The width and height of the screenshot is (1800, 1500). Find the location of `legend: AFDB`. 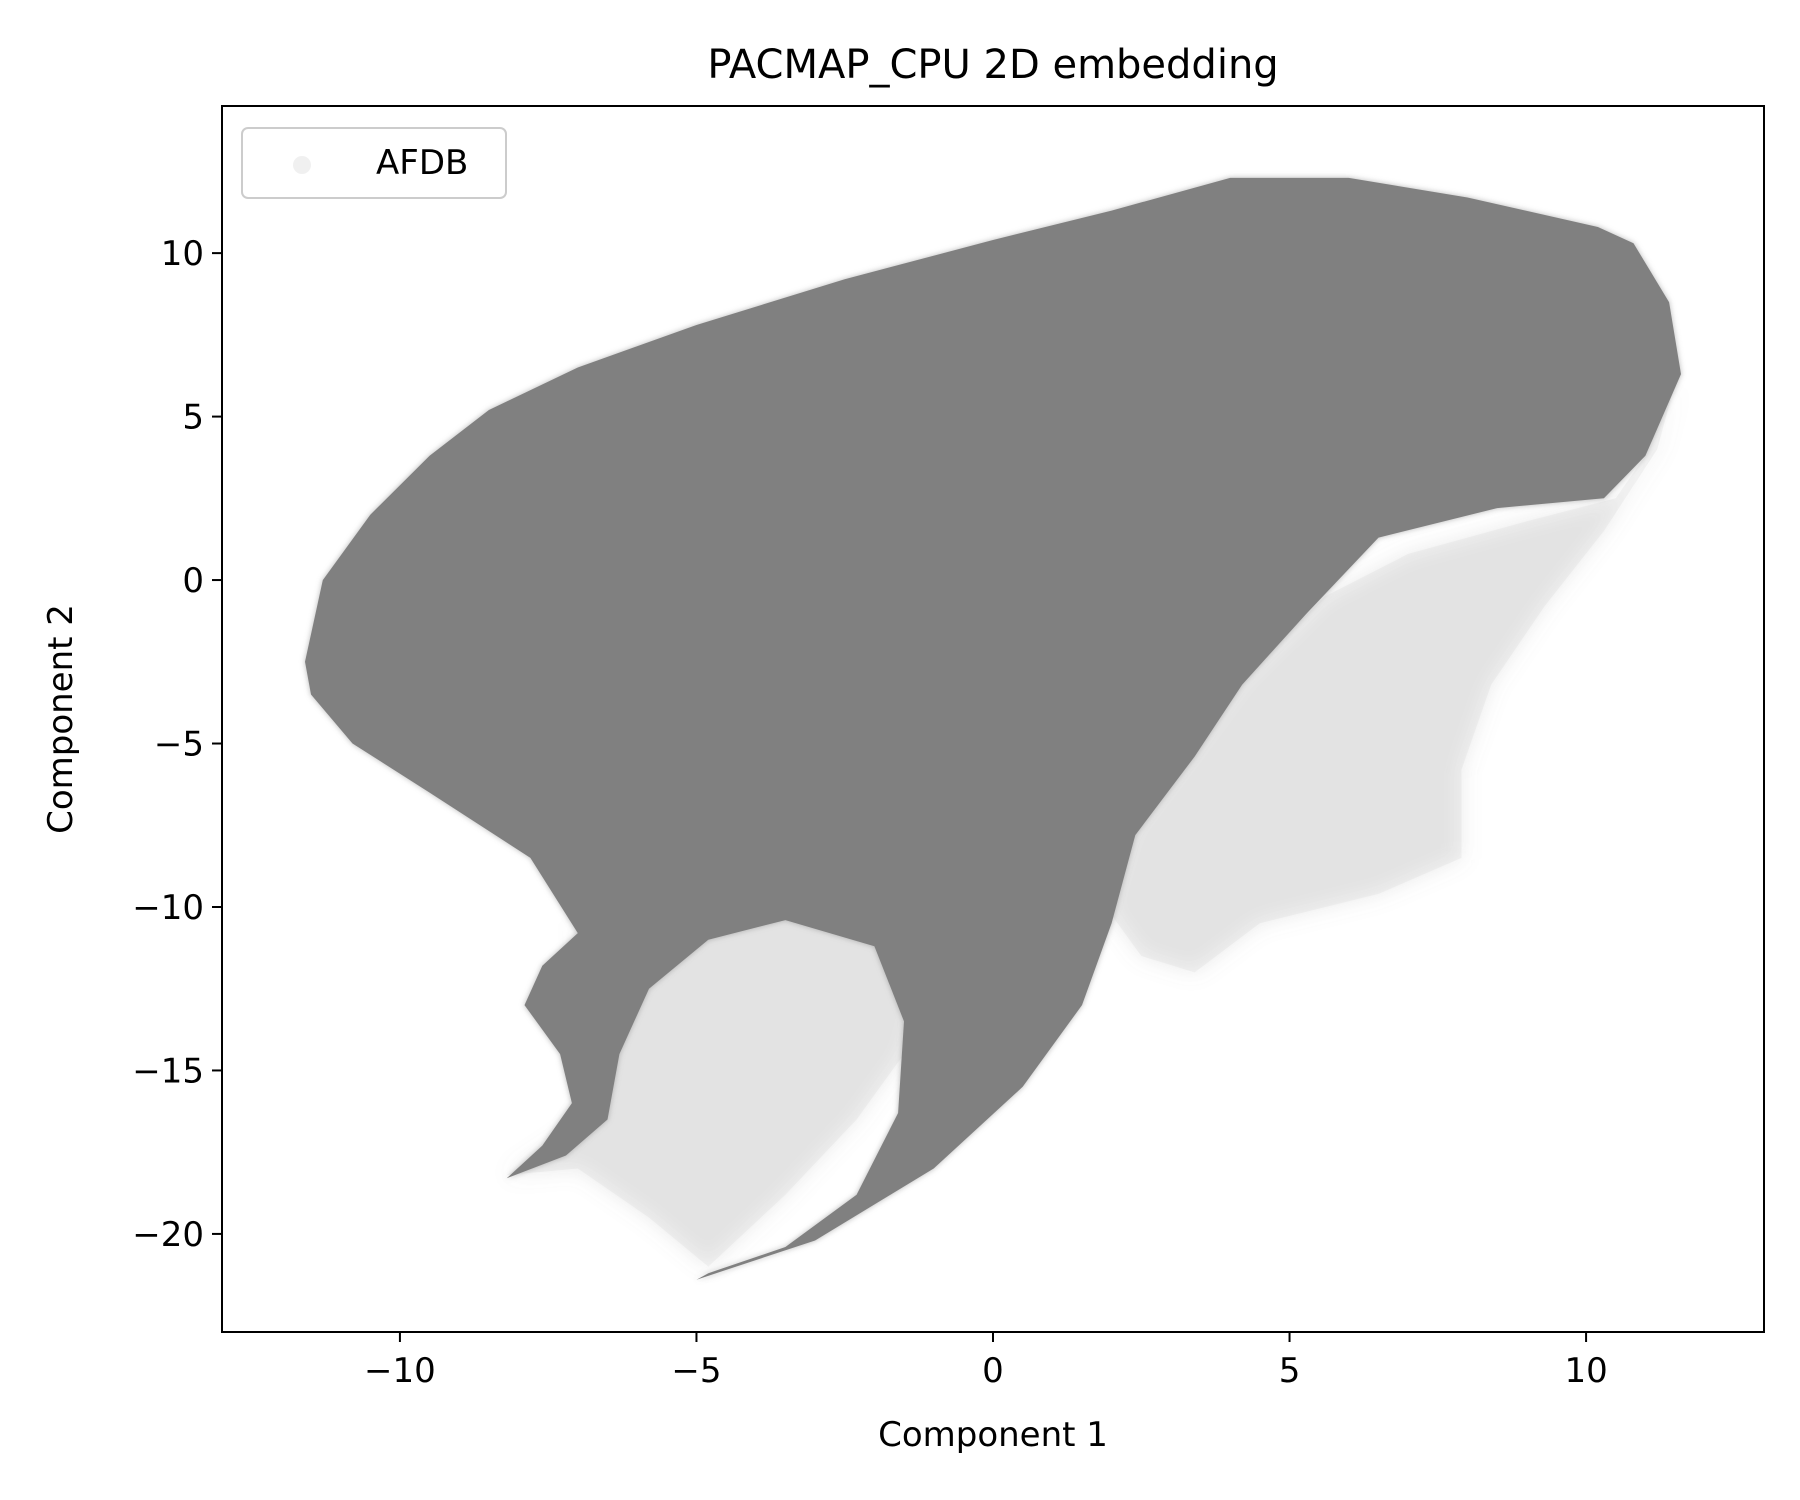

legend: AFDB is located at coordinates (374, 163).